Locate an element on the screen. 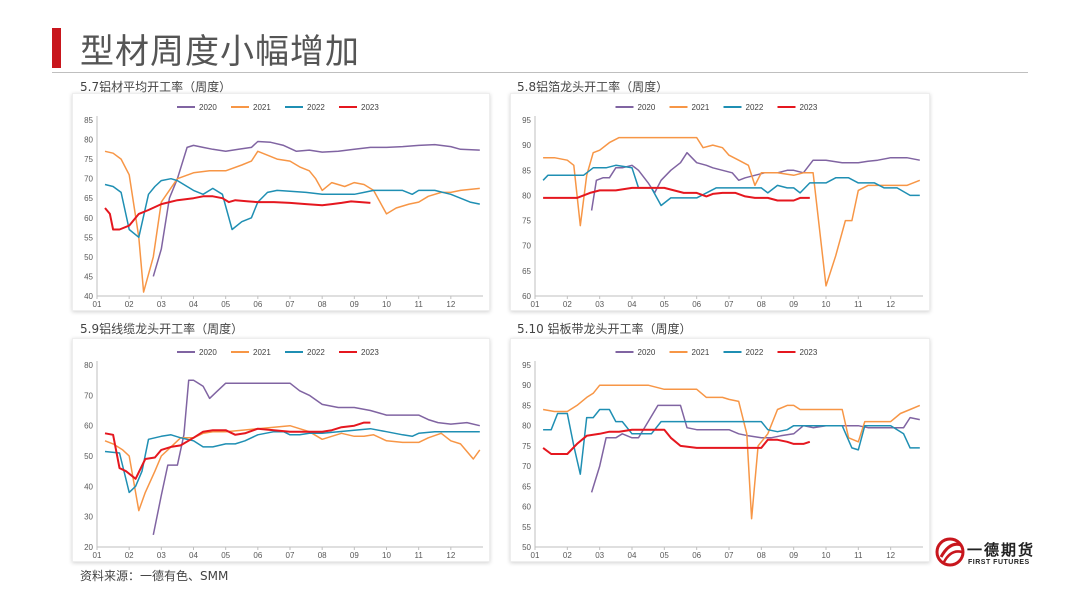  y-tick-label: 20 is located at coordinates (88, 547).